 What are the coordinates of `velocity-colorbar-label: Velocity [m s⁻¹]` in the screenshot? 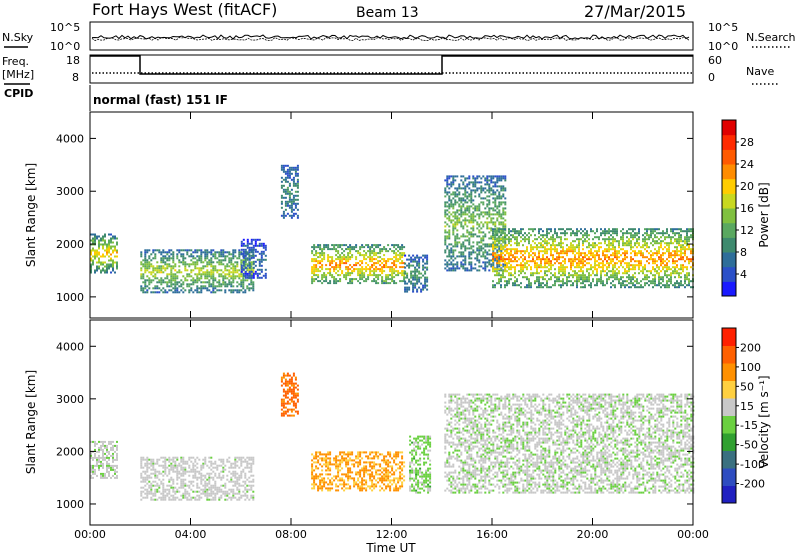 It's located at (764, 421).